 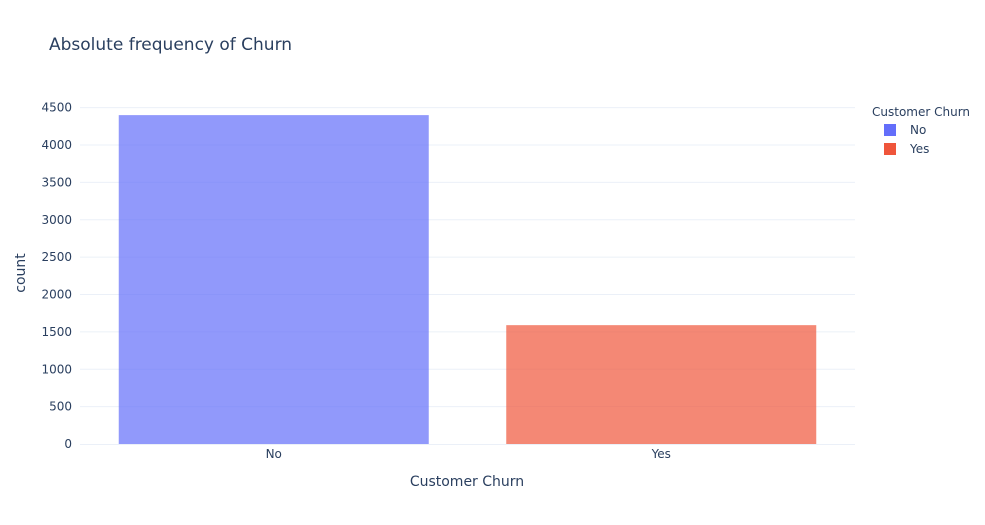 What do you see at coordinates (918, 130) in the screenshot?
I see `legend-label-no: No` at bounding box center [918, 130].